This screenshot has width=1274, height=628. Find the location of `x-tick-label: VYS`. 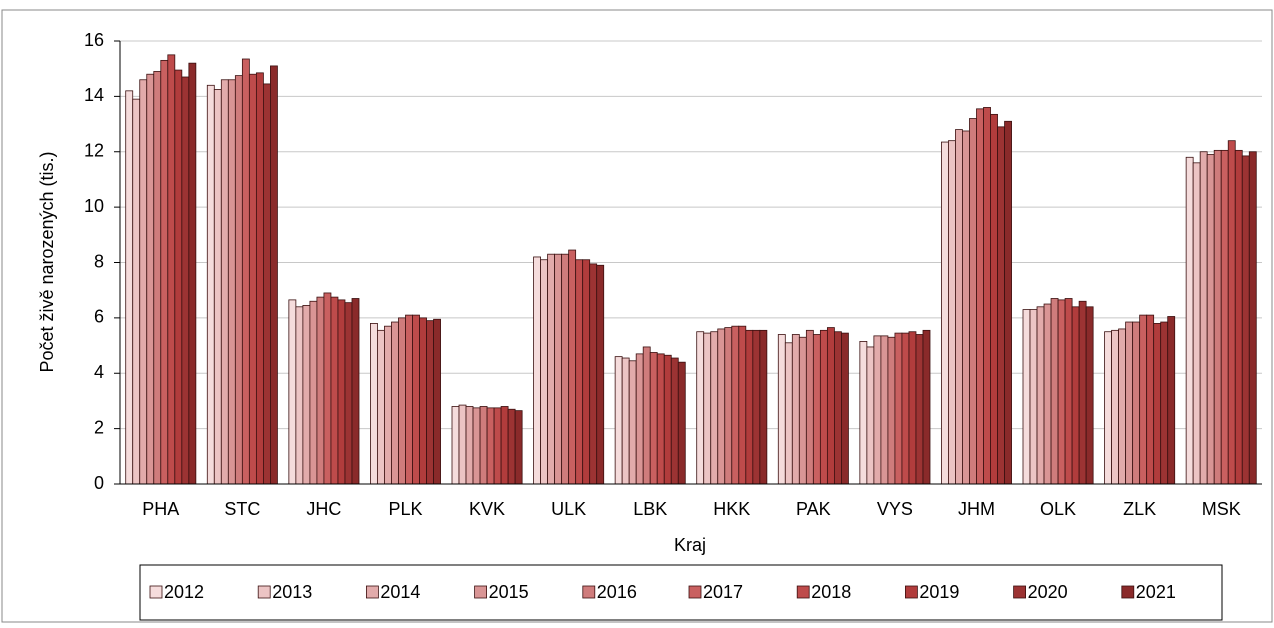

x-tick-label: VYS is located at coordinates (895, 509).